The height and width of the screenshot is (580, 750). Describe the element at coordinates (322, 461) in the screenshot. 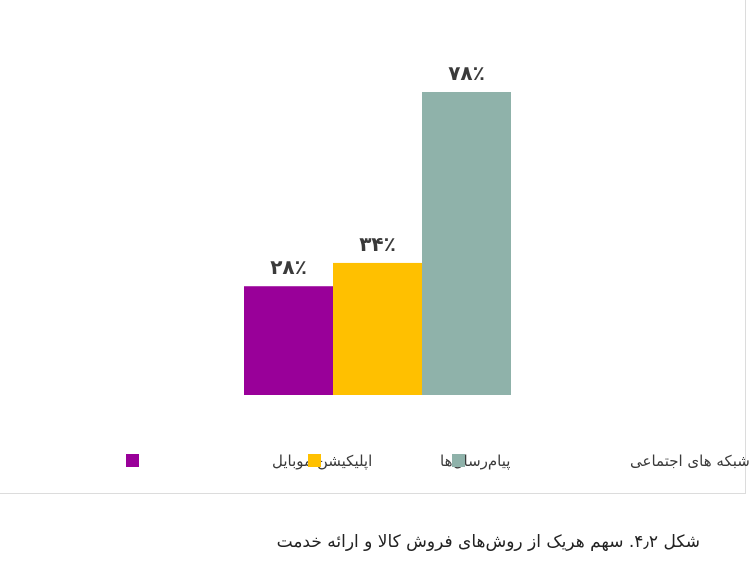

I see `legend-label-1: اپلیکیشن موبایل` at that location.